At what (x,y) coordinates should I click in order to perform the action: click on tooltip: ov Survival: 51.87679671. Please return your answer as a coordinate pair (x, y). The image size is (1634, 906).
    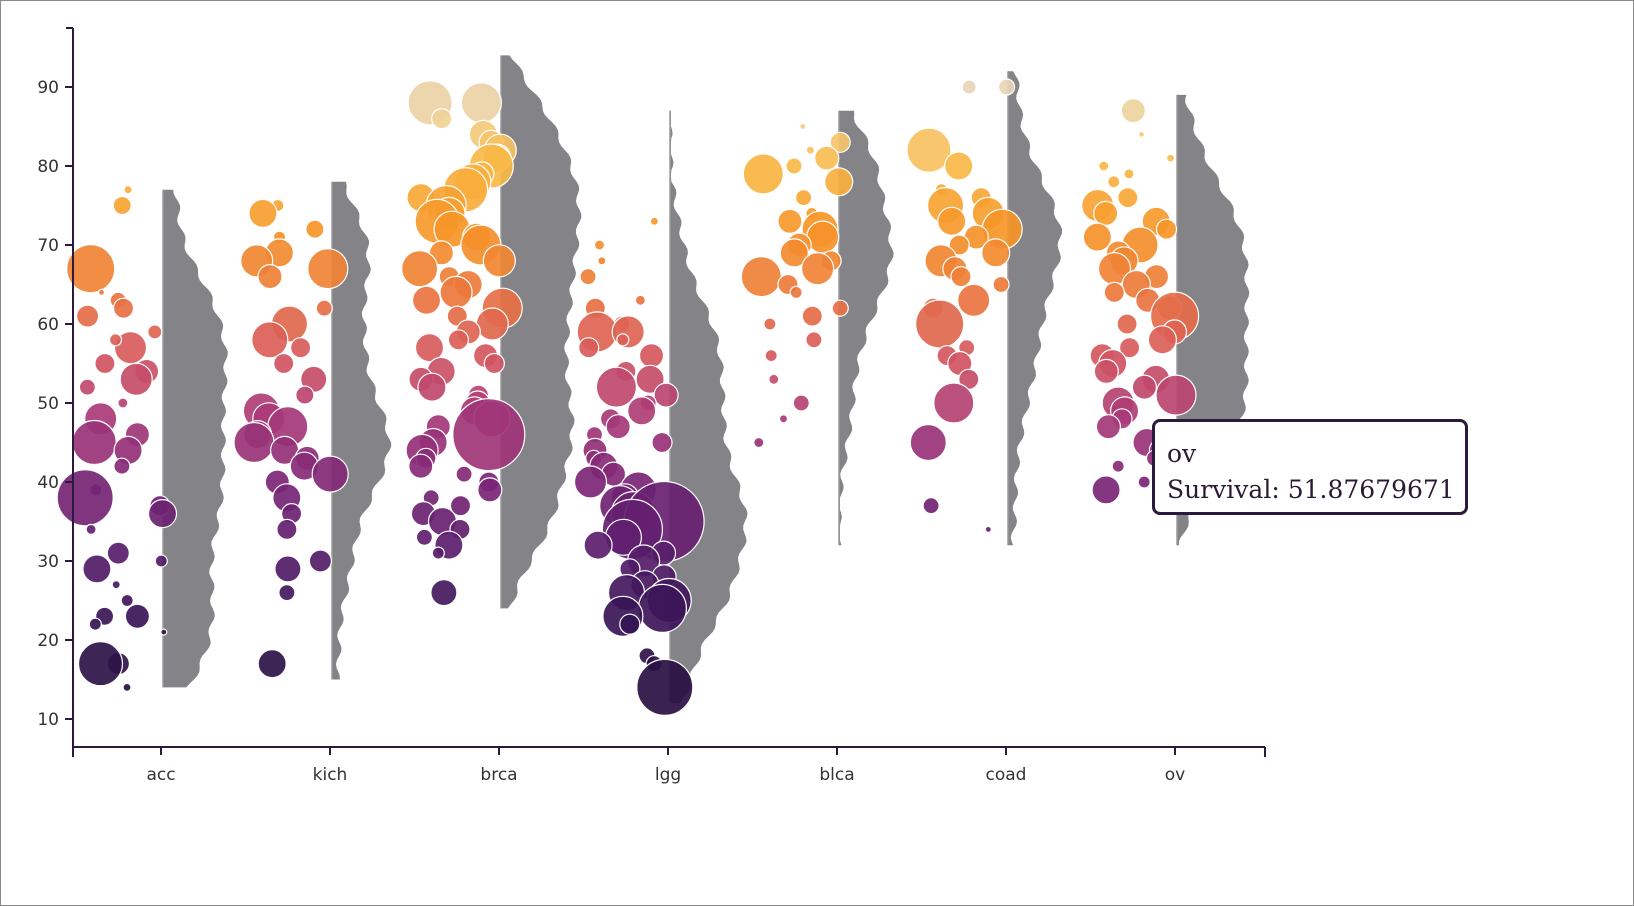
    Looking at the image, I should click on (1310, 467).